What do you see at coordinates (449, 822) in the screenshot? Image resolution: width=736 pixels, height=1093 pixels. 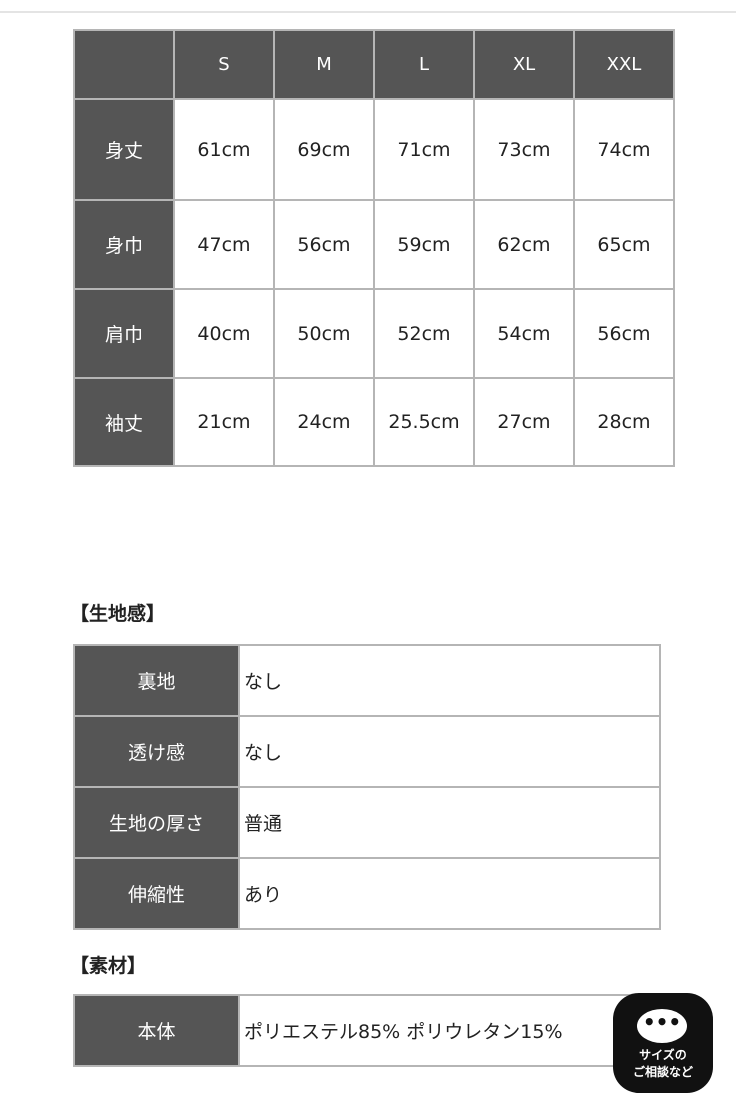 I see `cell: 普通` at bounding box center [449, 822].